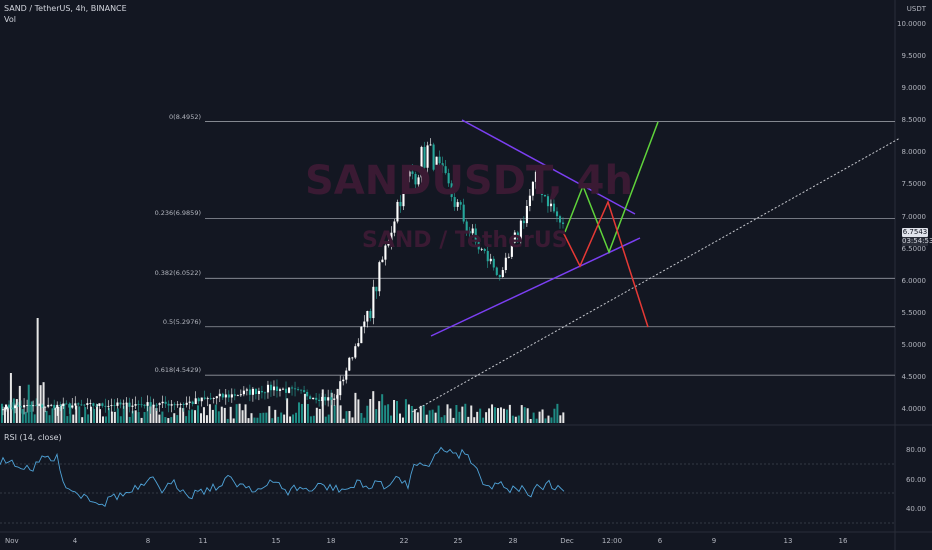  What do you see at coordinates (469, 181) in the screenshot?
I see `watermark-symbol: SANDUSDT, 4h` at bounding box center [469, 181].